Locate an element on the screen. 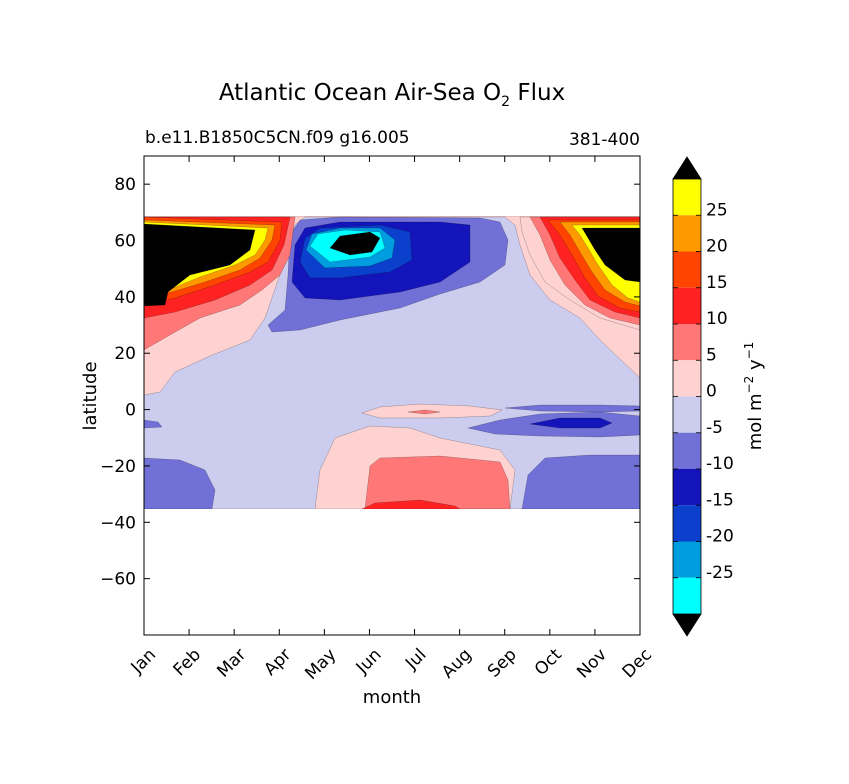 This screenshot has width=849, height=784. y-tick-label: −20 is located at coordinates (118, 467).